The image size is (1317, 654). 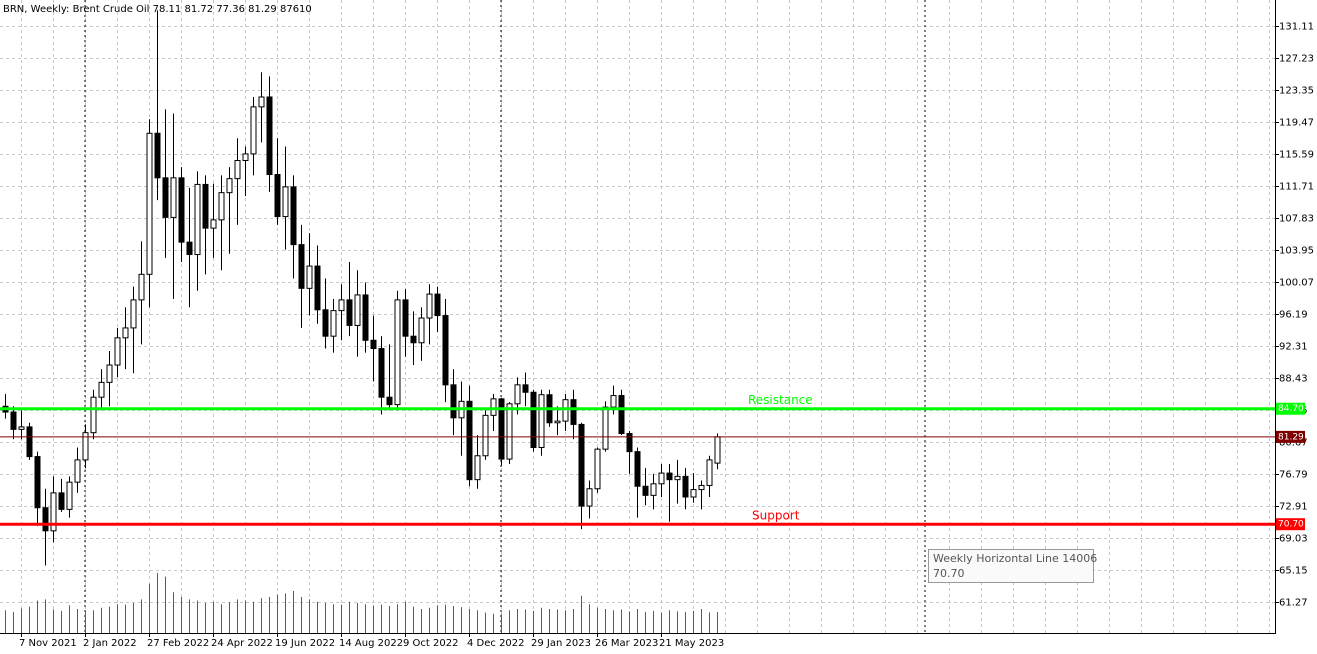 I want to click on x-tick-label: 29 Jan 2023, so click(x=561, y=643).